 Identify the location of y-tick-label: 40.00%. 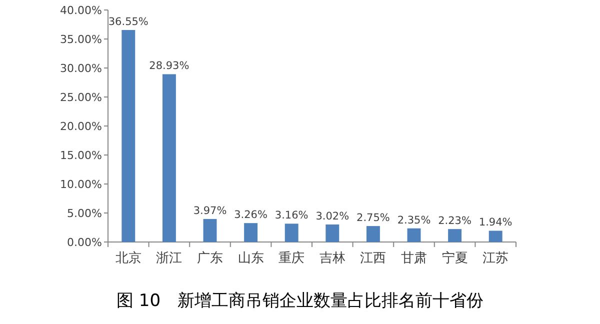
(81, 10).